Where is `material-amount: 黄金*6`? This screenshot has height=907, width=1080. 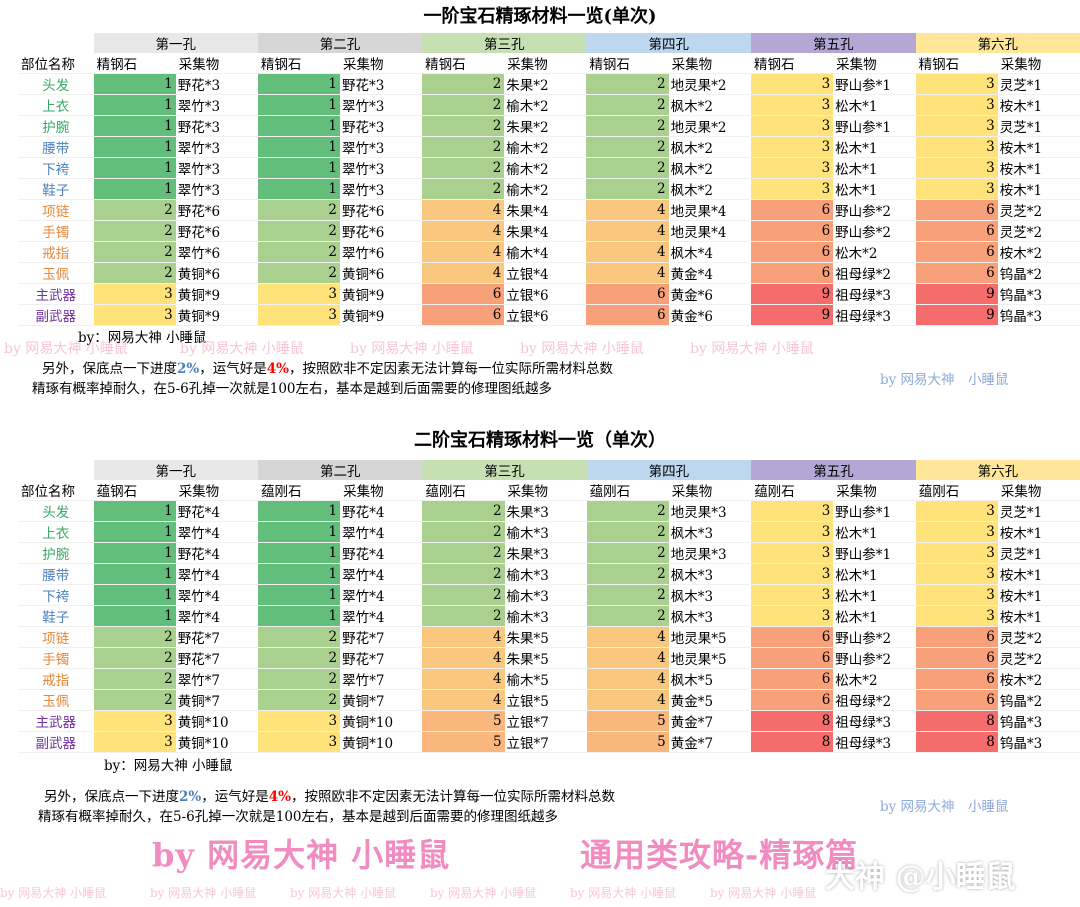
material-amount: 黄金*6 is located at coordinates (710, 294).